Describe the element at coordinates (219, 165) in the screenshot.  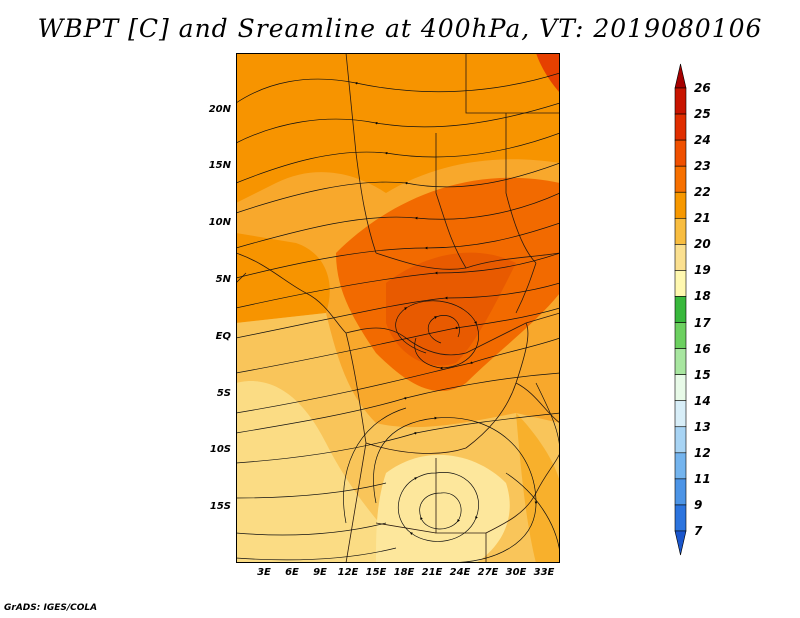
I see `lat-label: 15N` at that location.